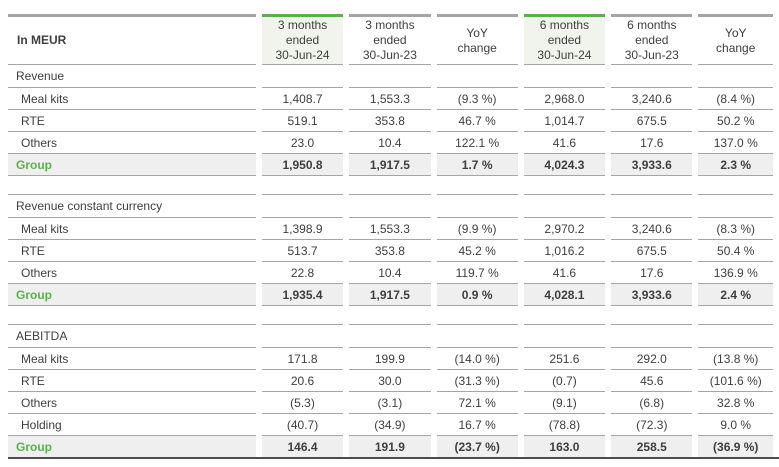  What do you see at coordinates (564, 381) in the screenshot?
I see `value-cell: (0.7)` at bounding box center [564, 381].